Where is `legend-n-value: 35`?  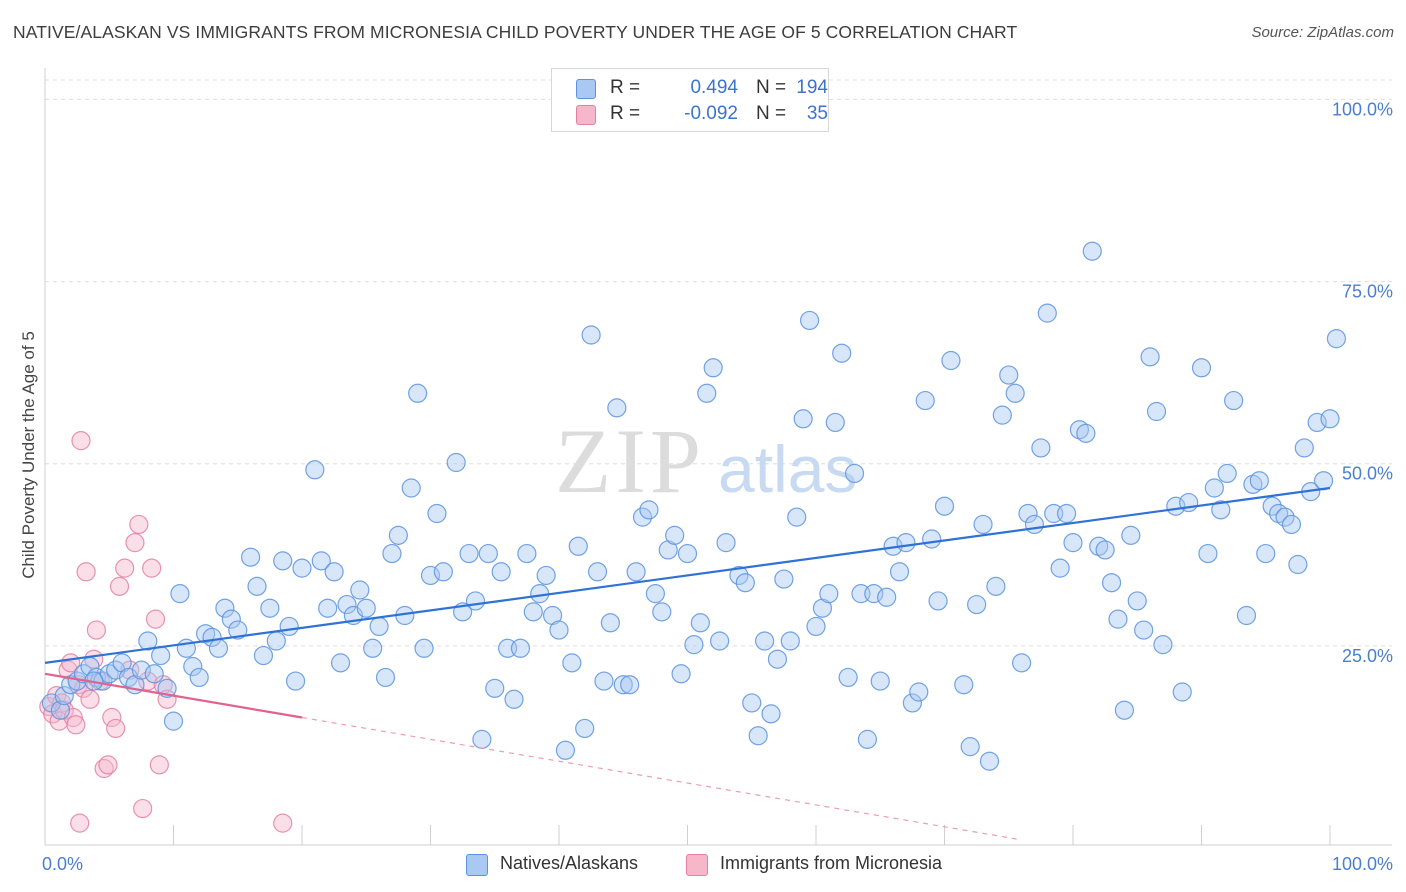
legend-n-value: 35 is located at coordinates (817, 113).